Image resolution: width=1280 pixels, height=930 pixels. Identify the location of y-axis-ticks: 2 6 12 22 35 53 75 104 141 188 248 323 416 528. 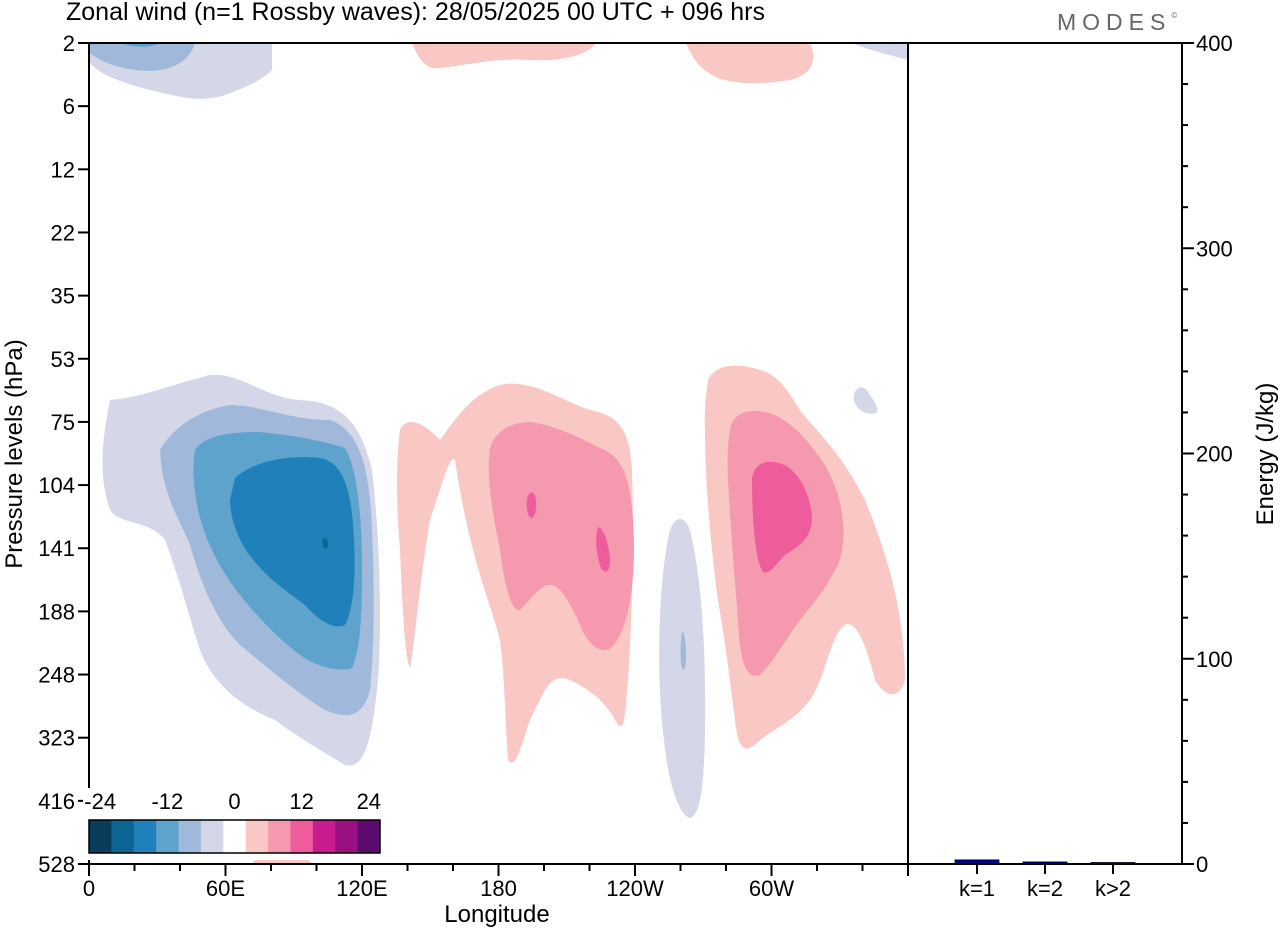
(63, 454).